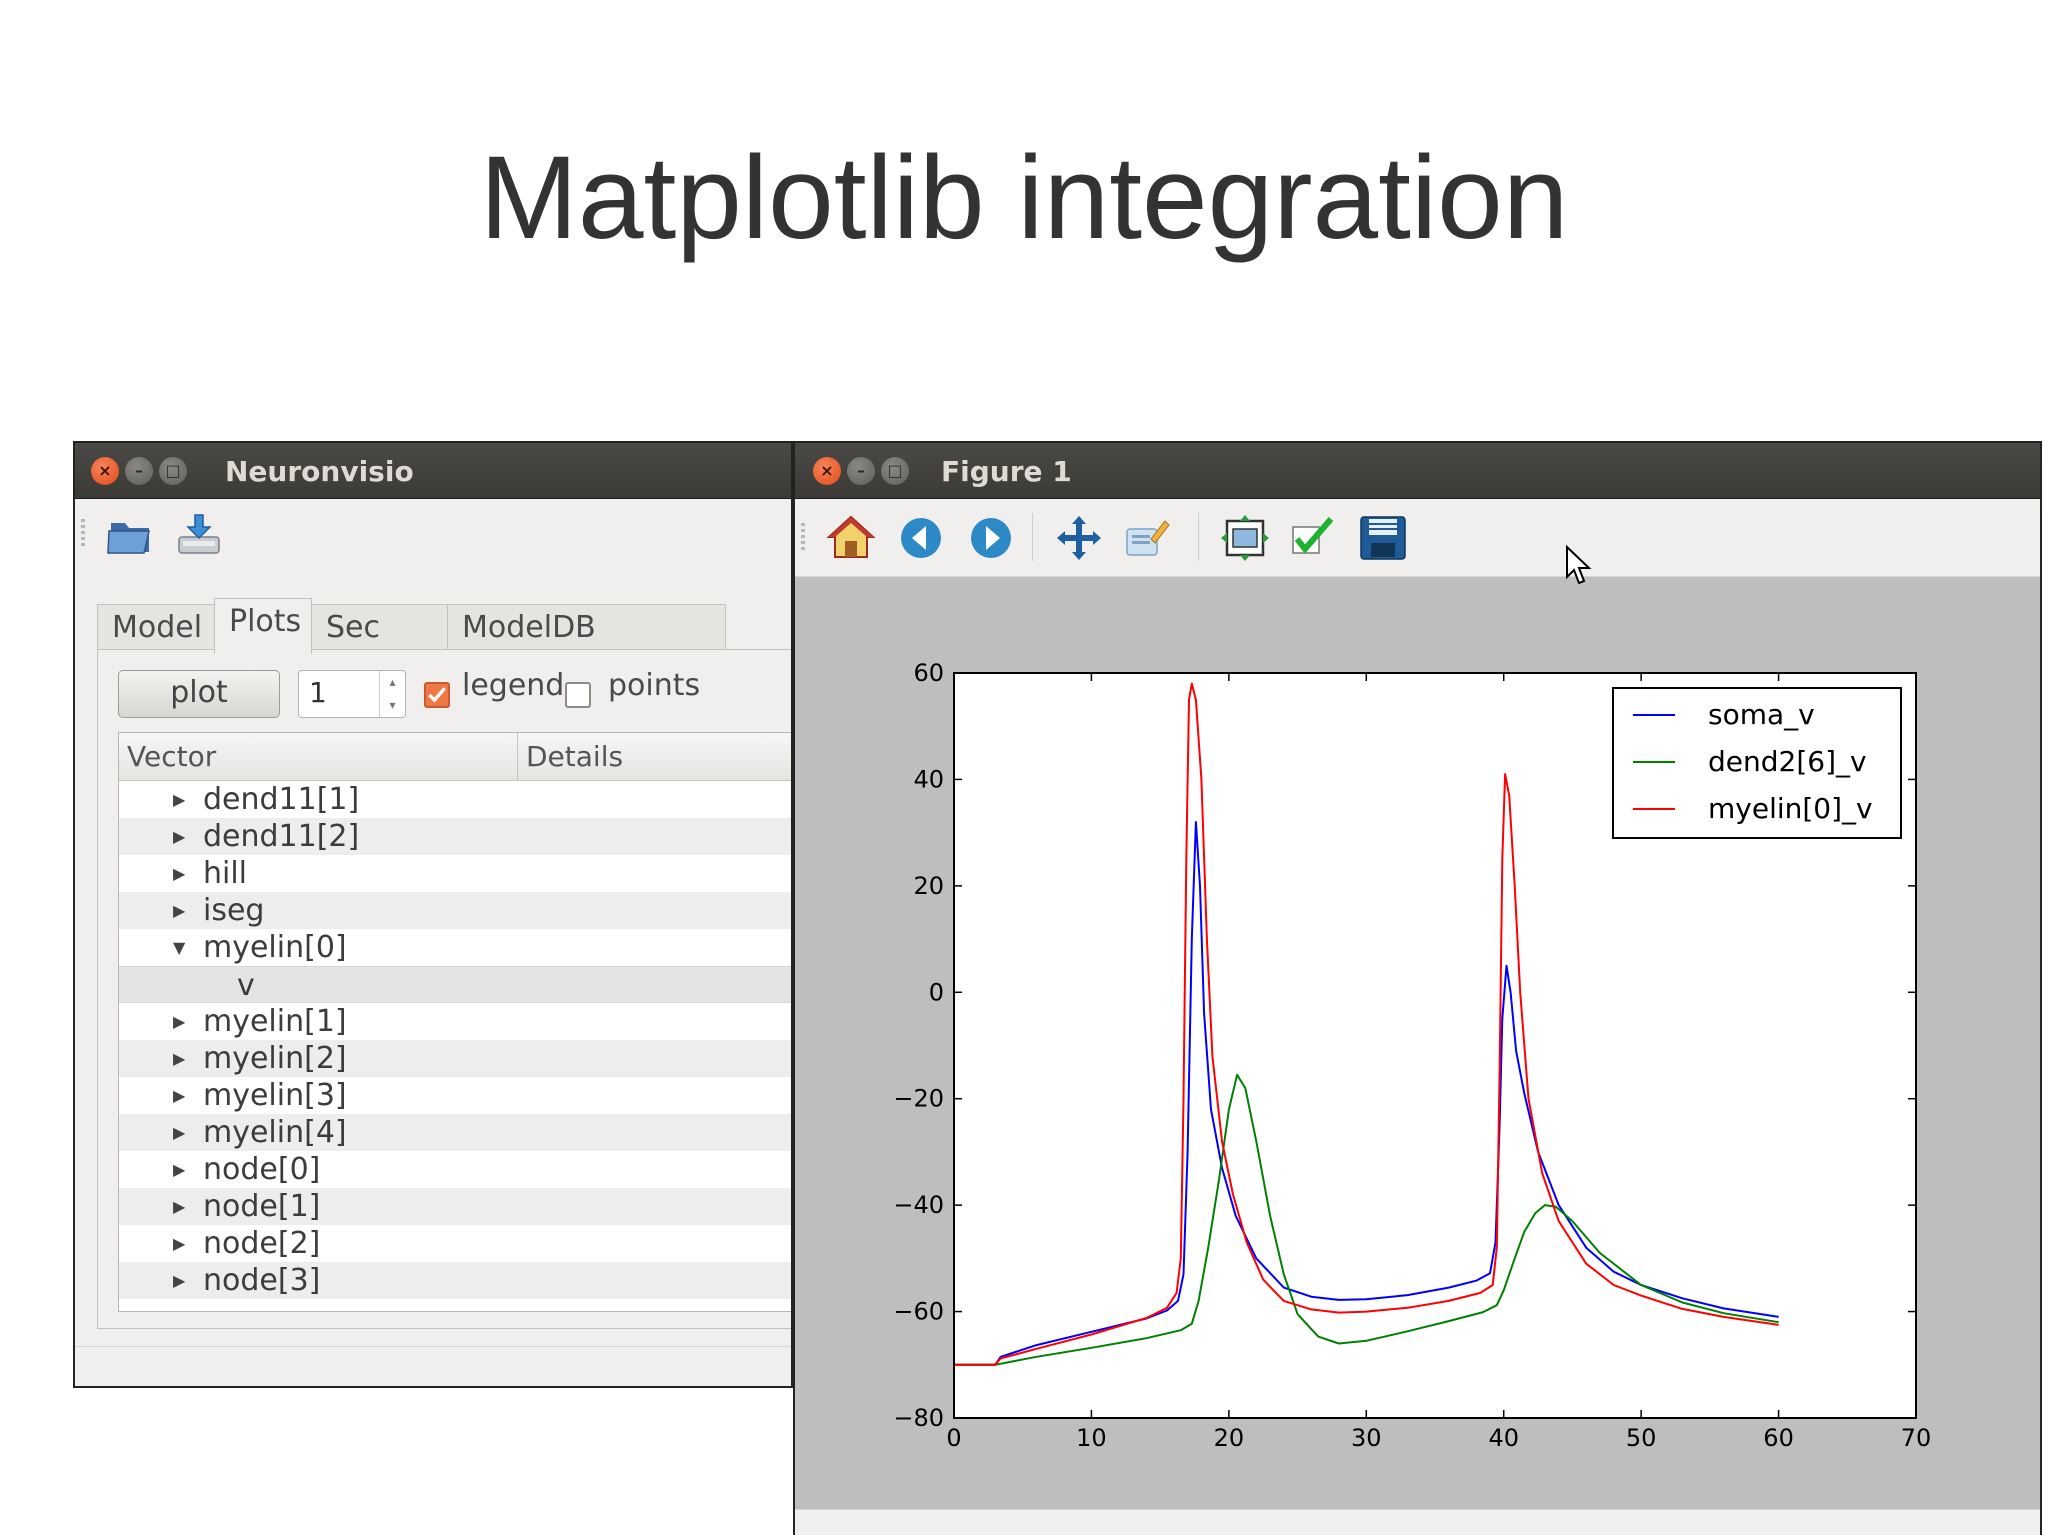 Image resolution: width=2048 pixels, height=1535 pixels. What do you see at coordinates (275, 947) in the screenshot?
I see `tree-row-label: myelin[0]` at bounding box center [275, 947].